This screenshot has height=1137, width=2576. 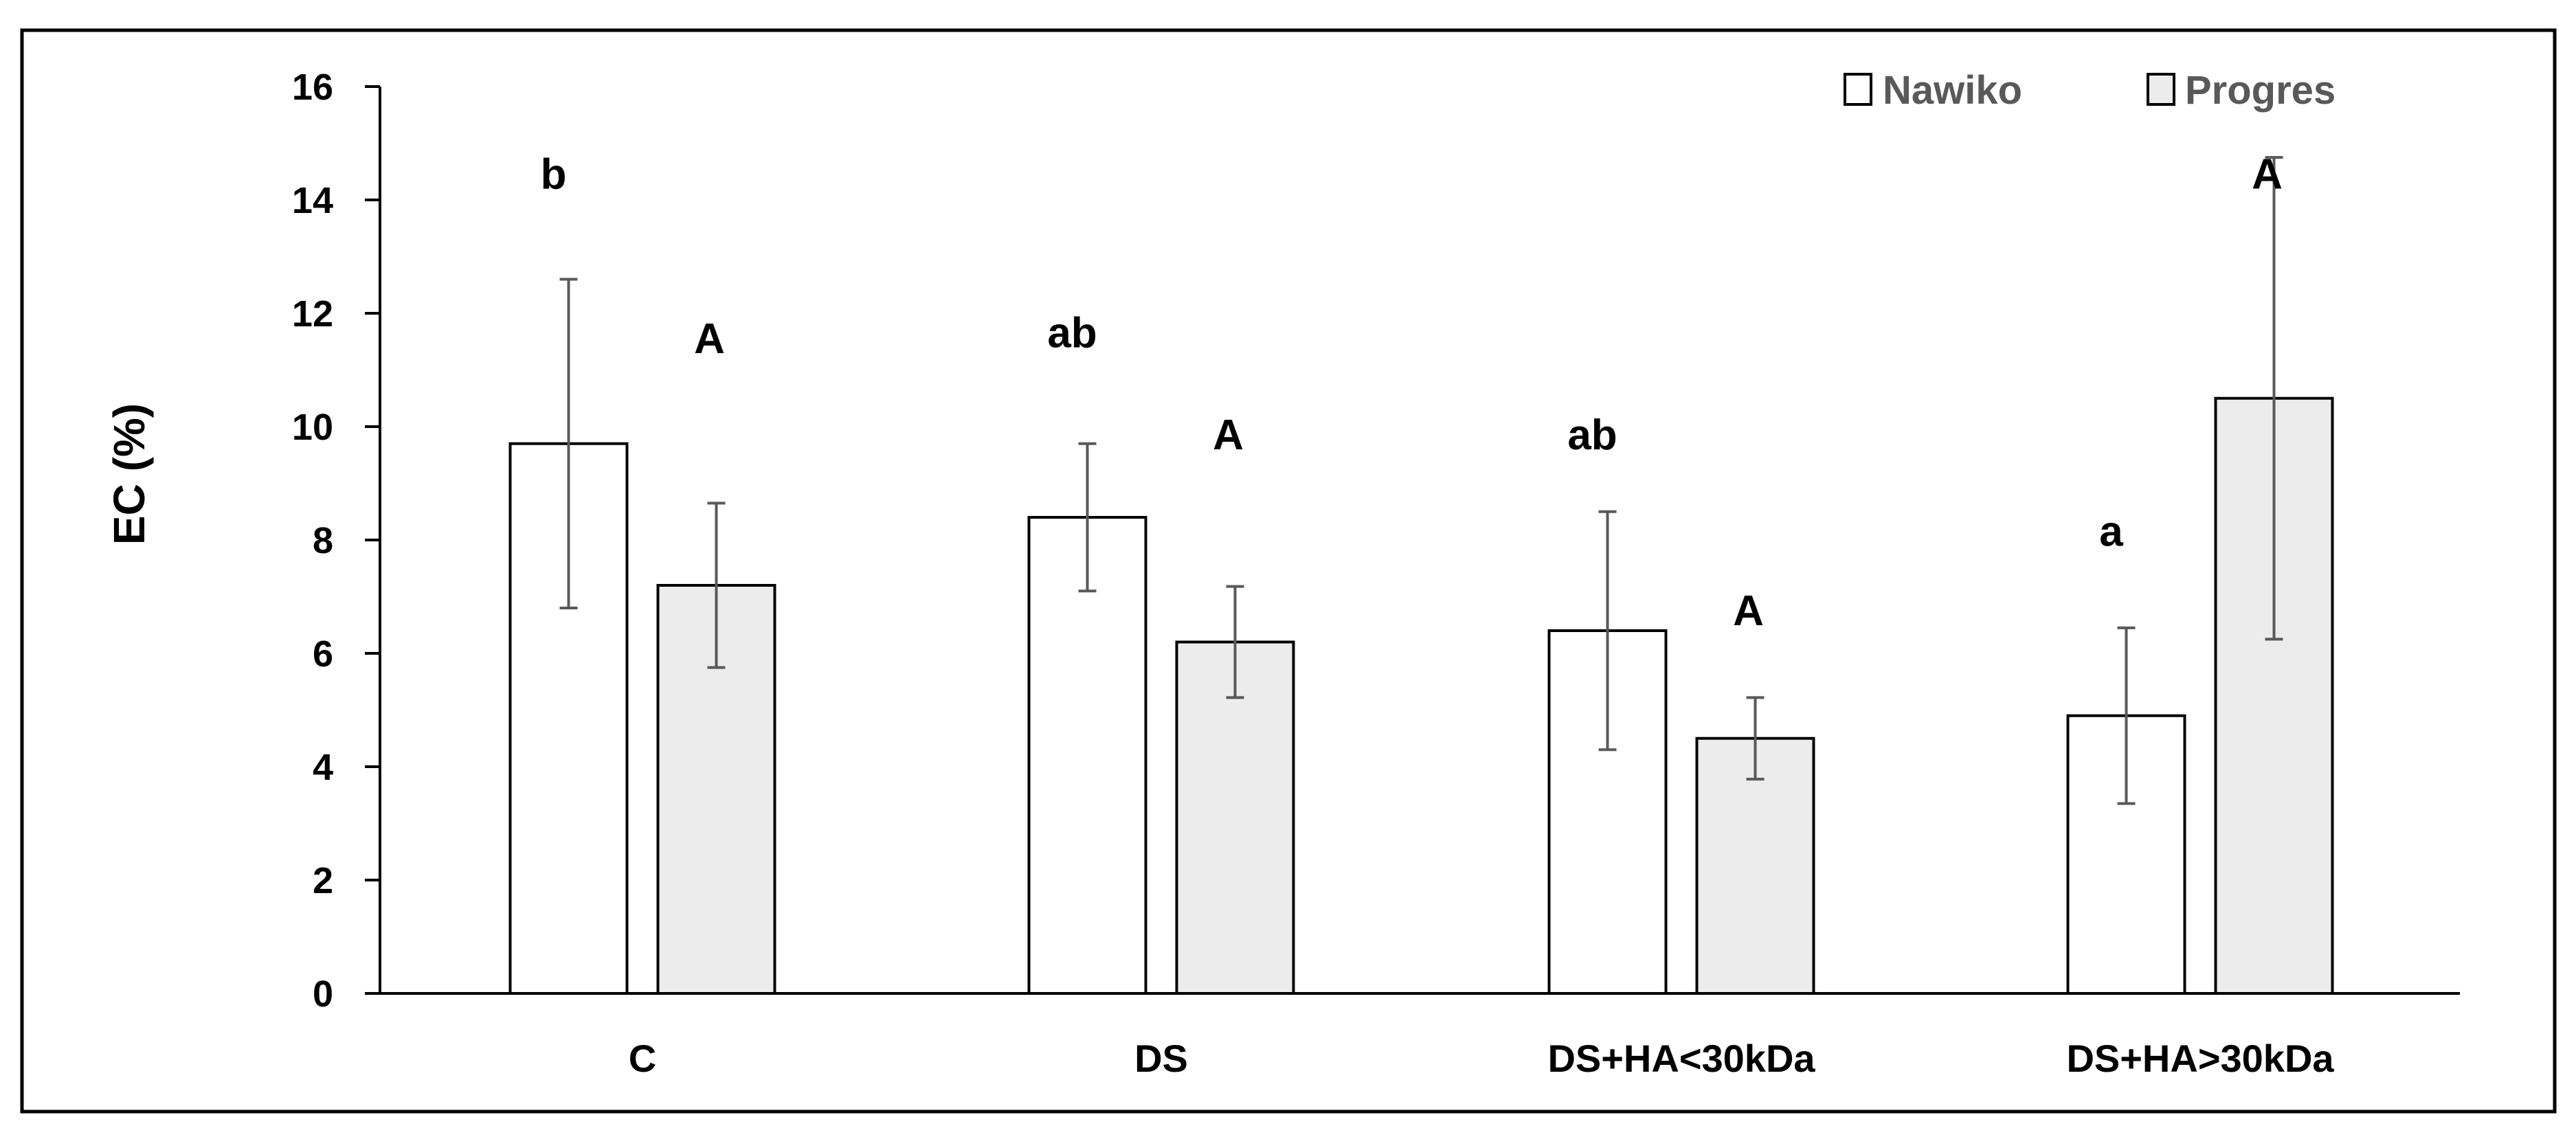 I want to click on y-tick-label: 4, so click(x=323, y=767).